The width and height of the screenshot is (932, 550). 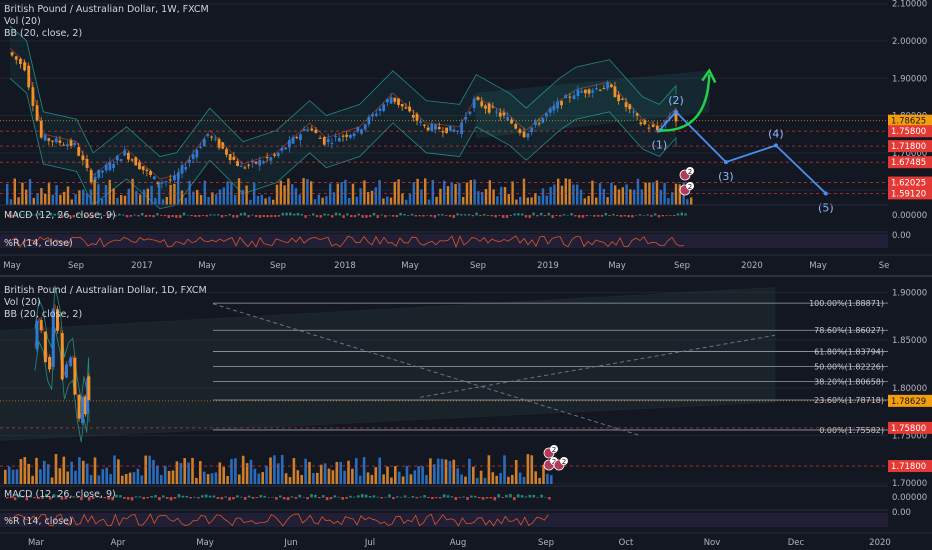 What do you see at coordinates (908, 429) in the screenshot?
I see `price-tag-label: 1.75800` at bounding box center [908, 429].